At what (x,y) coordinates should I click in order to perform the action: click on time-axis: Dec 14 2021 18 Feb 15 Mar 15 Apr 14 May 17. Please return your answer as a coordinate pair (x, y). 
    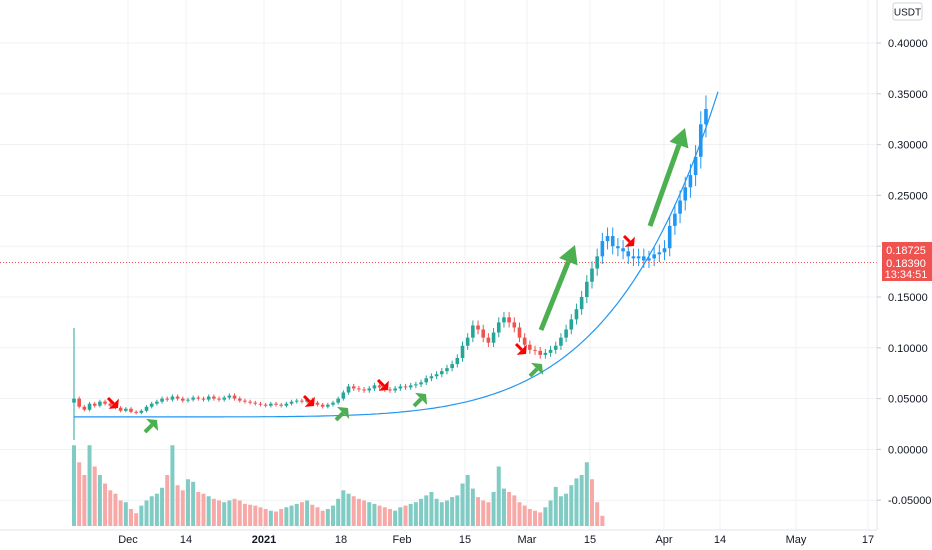
    Looking at the image, I should click on (496, 540).